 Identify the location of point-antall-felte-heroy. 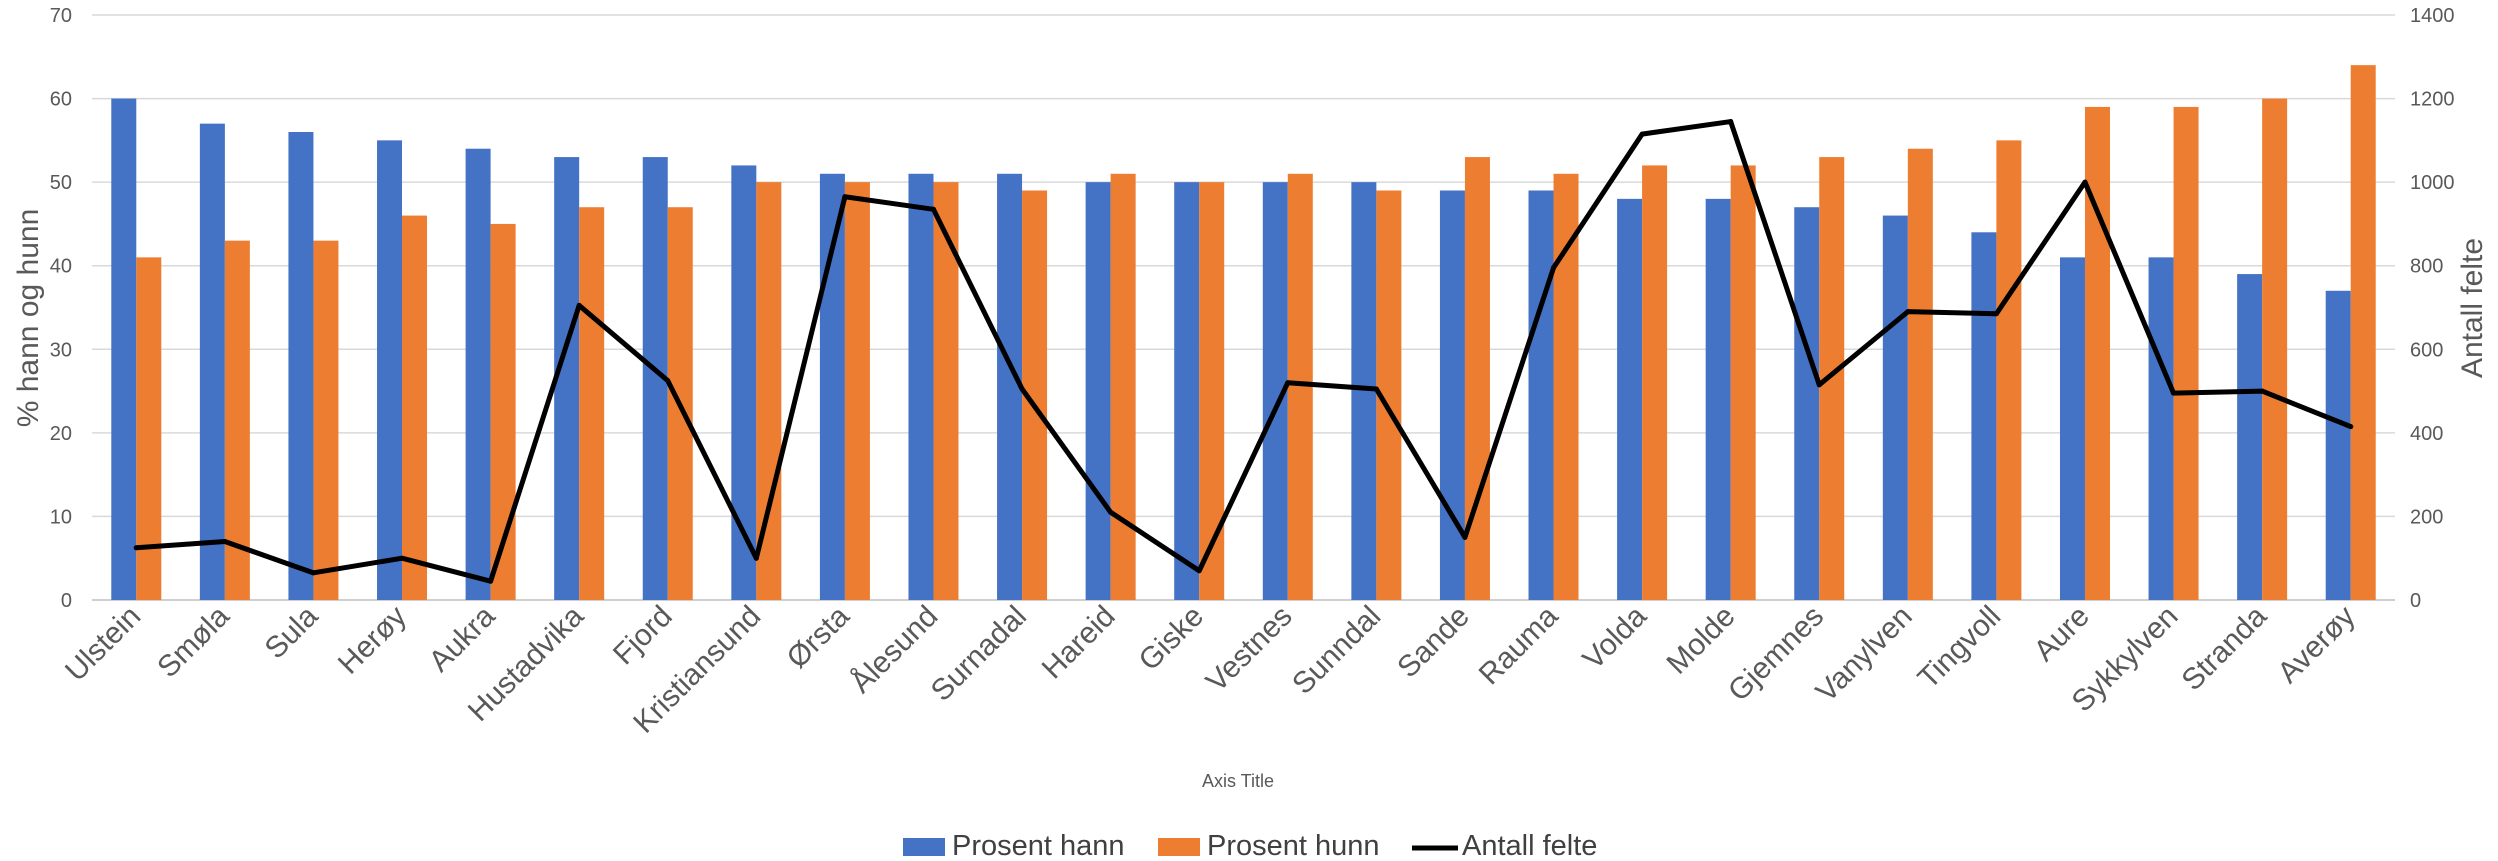
(402, 558).